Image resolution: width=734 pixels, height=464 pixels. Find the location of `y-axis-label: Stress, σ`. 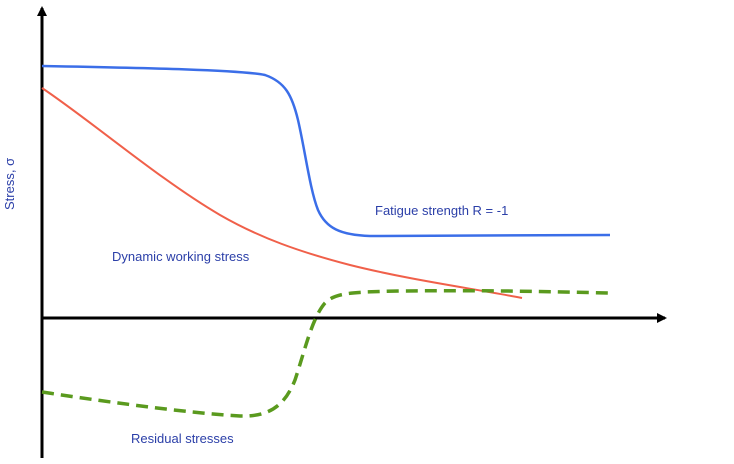

y-axis-label: Stress, σ is located at coordinates (9, 183).